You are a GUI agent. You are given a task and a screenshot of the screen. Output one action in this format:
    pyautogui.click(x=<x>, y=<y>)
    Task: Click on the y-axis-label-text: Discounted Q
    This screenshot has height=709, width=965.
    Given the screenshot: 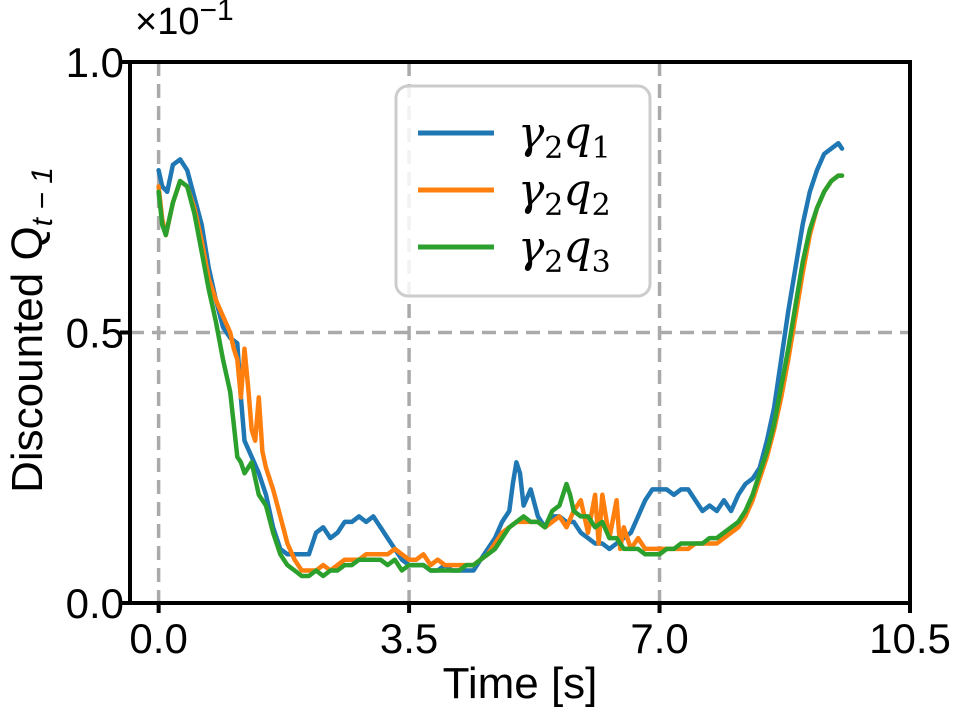 What is the action you would take?
    pyautogui.click(x=27, y=359)
    